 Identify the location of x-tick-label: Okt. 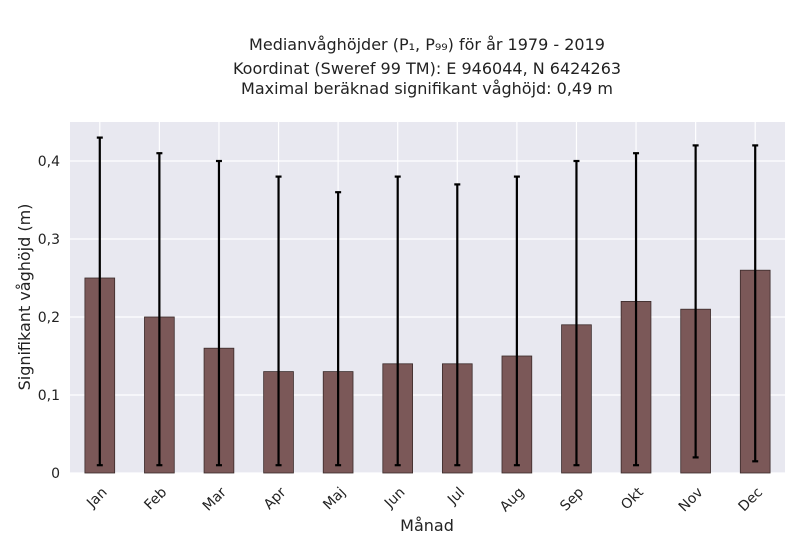
(632, 498).